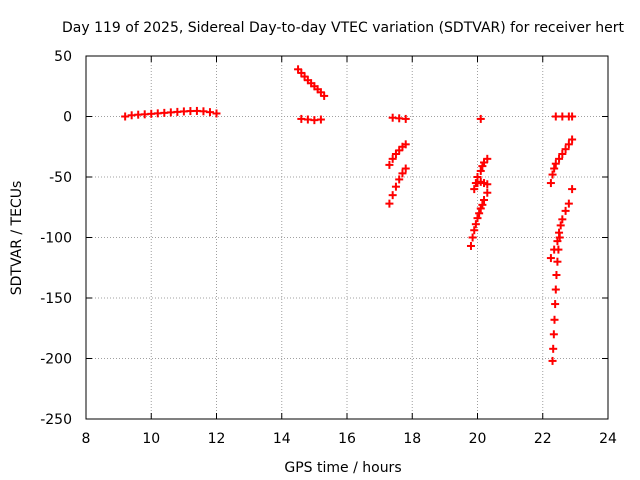  I want to click on x-tick-label: 8, so click(86, 439).